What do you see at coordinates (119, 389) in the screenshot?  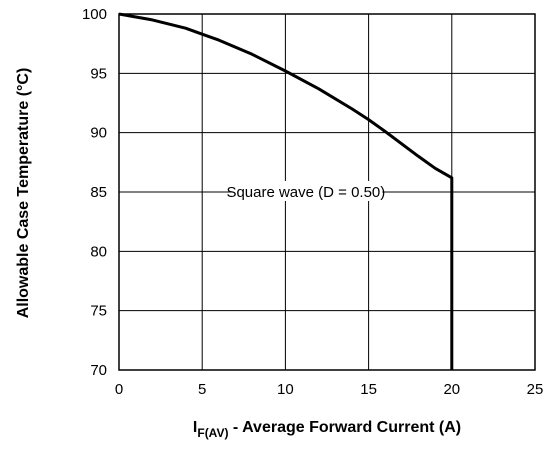 I see `x-tick-label: 0` at bounding box center [119, 389].